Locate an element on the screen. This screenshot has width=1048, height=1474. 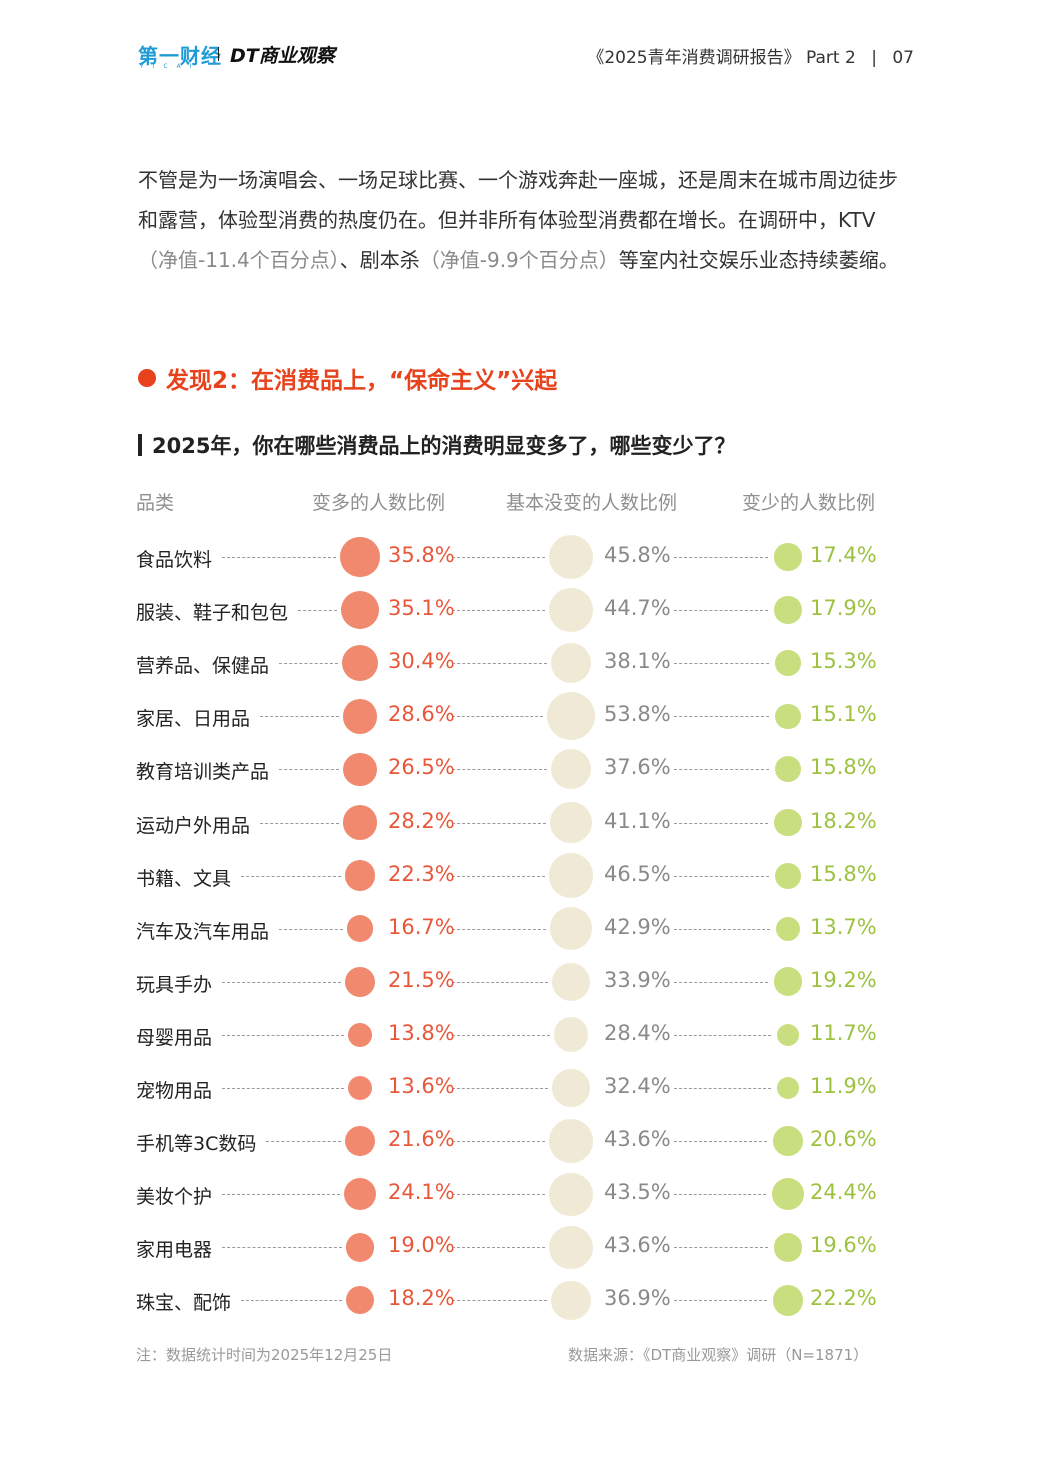
category-label: 家居、日用品 is located at coordinates (193, 719).